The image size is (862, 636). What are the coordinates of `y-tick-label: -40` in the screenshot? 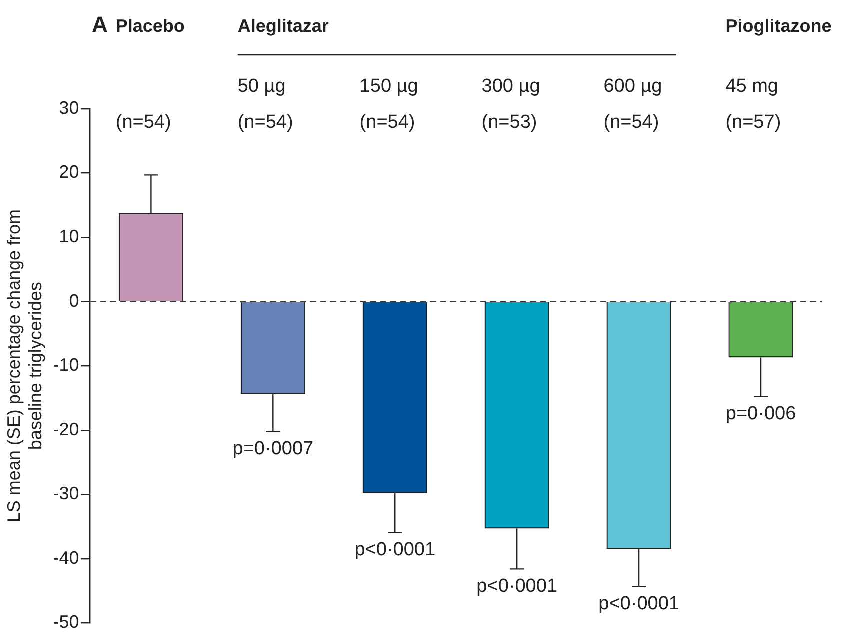 It's located at (66, 558).